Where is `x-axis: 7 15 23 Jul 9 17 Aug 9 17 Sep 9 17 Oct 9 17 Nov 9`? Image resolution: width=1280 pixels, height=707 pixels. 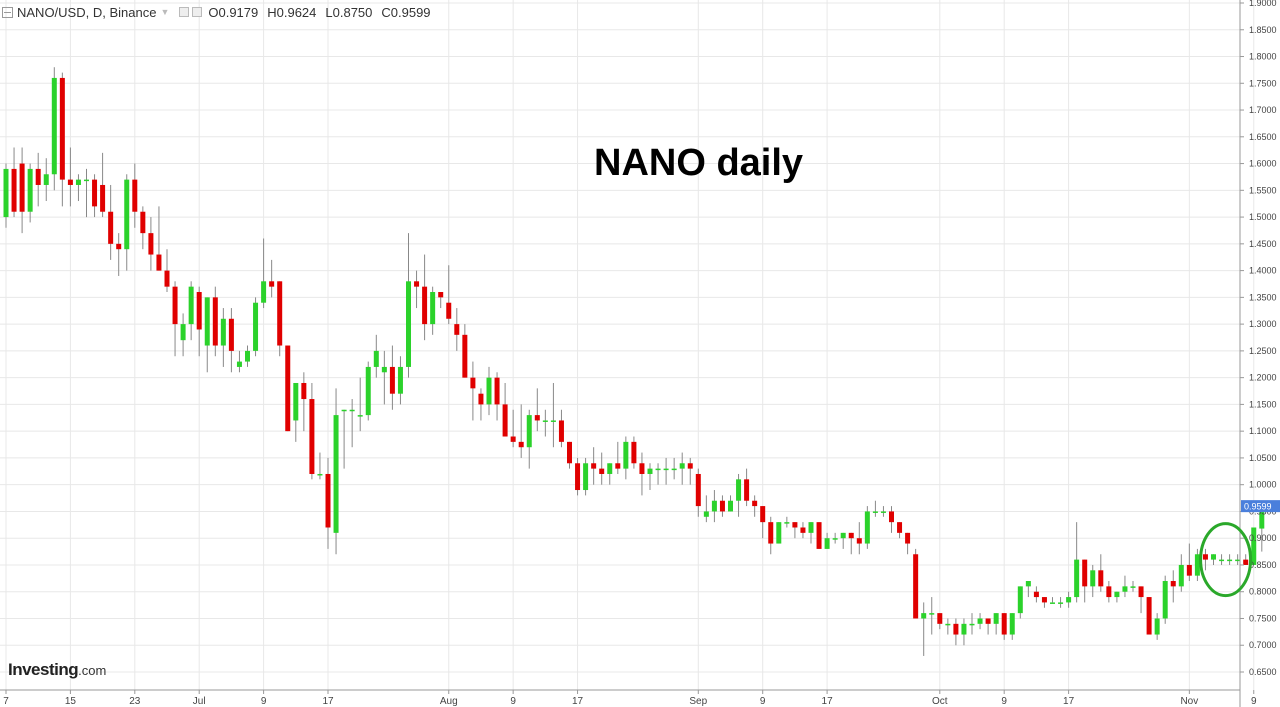 x-axis: 7 15 23 Jul 9 17 Aug 9 17 Sep 9 17 Oct 9 17 Nov 9 is located at coordinates (628, 698).